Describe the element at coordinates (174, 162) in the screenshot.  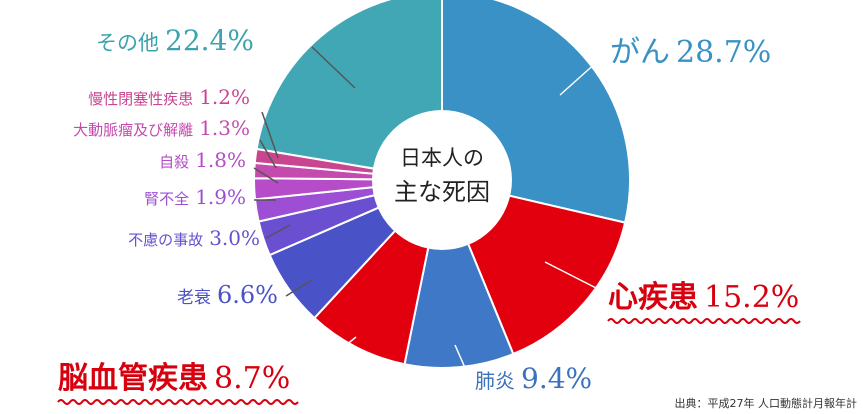
I see `slice-label-name: 自殺` at that location.